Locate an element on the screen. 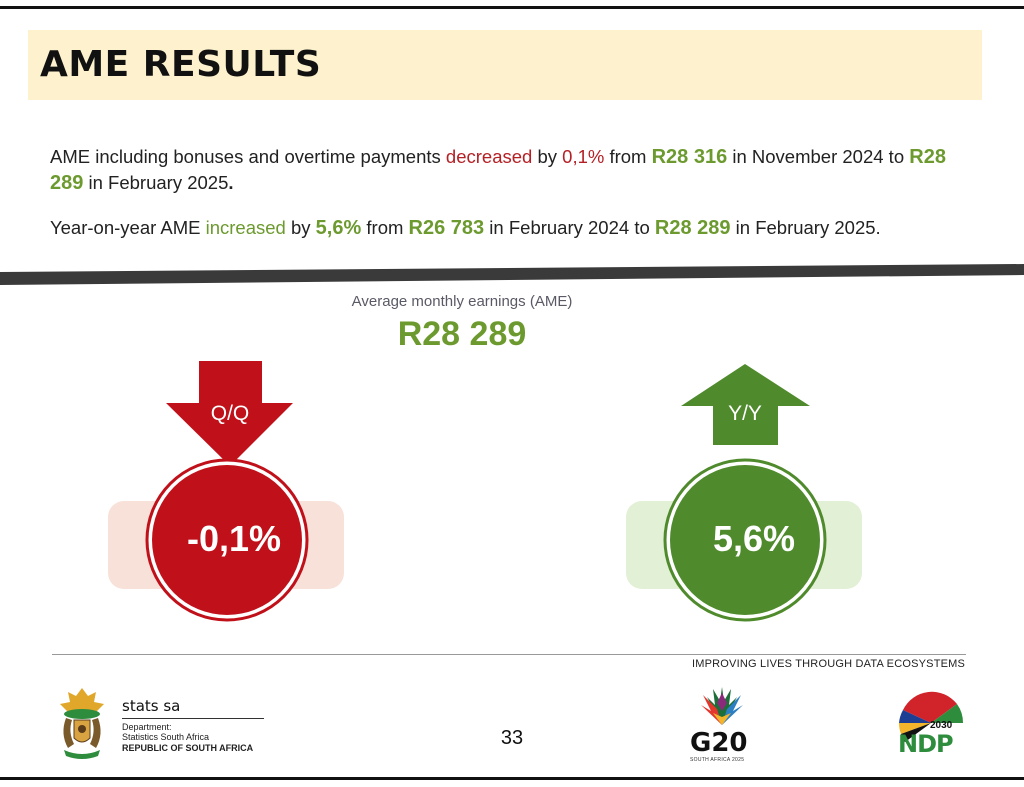  ndp-year: 2030 is located at coordinates (941, 725).